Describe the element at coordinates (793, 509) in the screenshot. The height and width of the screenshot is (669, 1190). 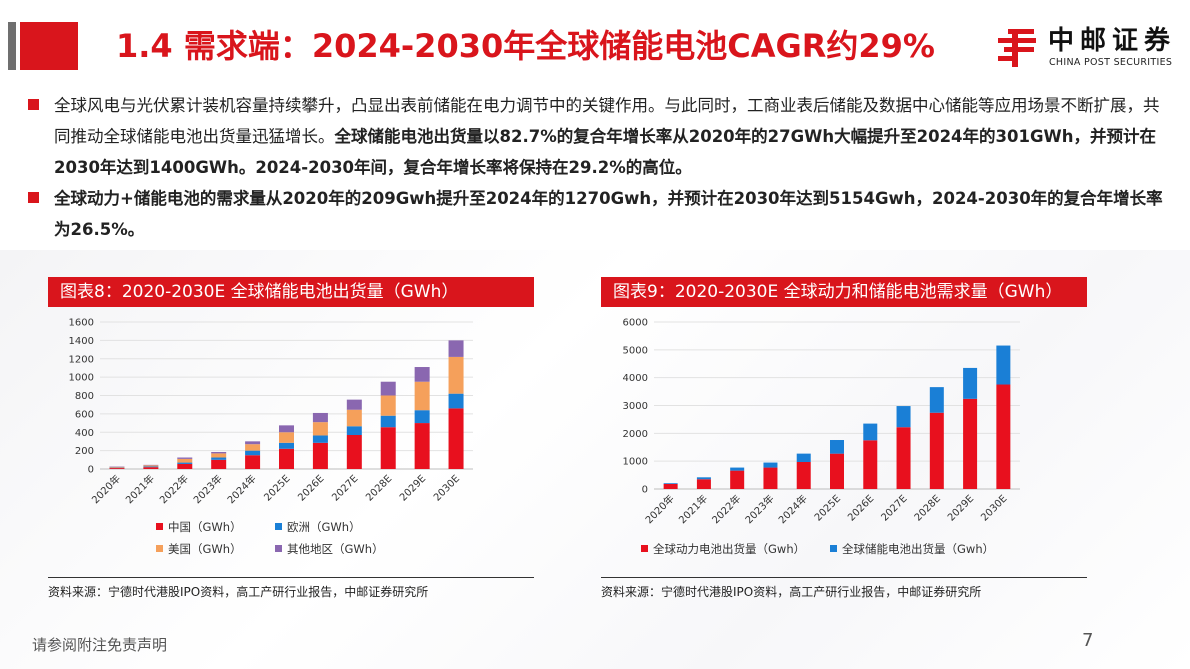
I see `chart1-xtick-label: 2024年` at that location.